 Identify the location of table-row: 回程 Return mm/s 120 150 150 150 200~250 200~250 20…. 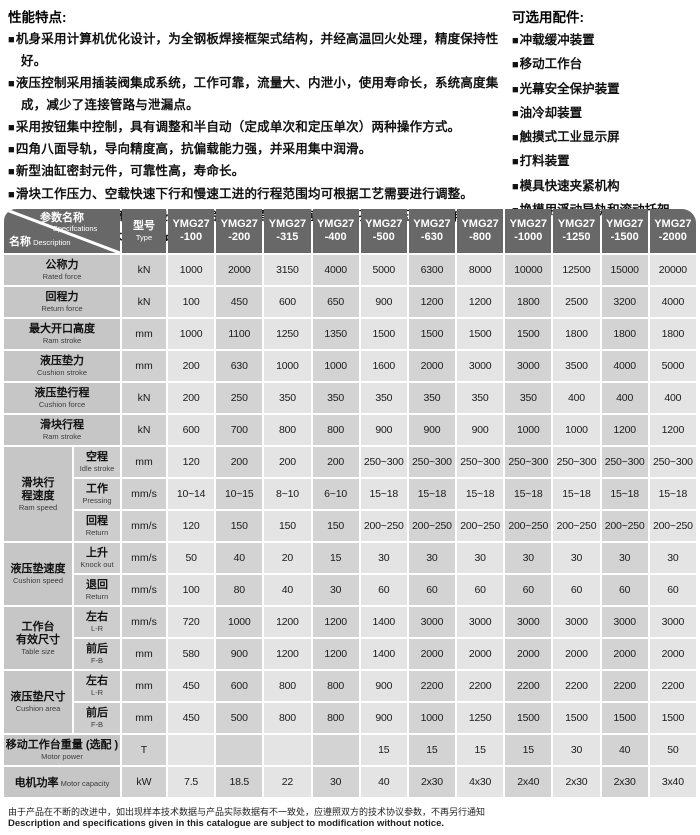
(350, 526).